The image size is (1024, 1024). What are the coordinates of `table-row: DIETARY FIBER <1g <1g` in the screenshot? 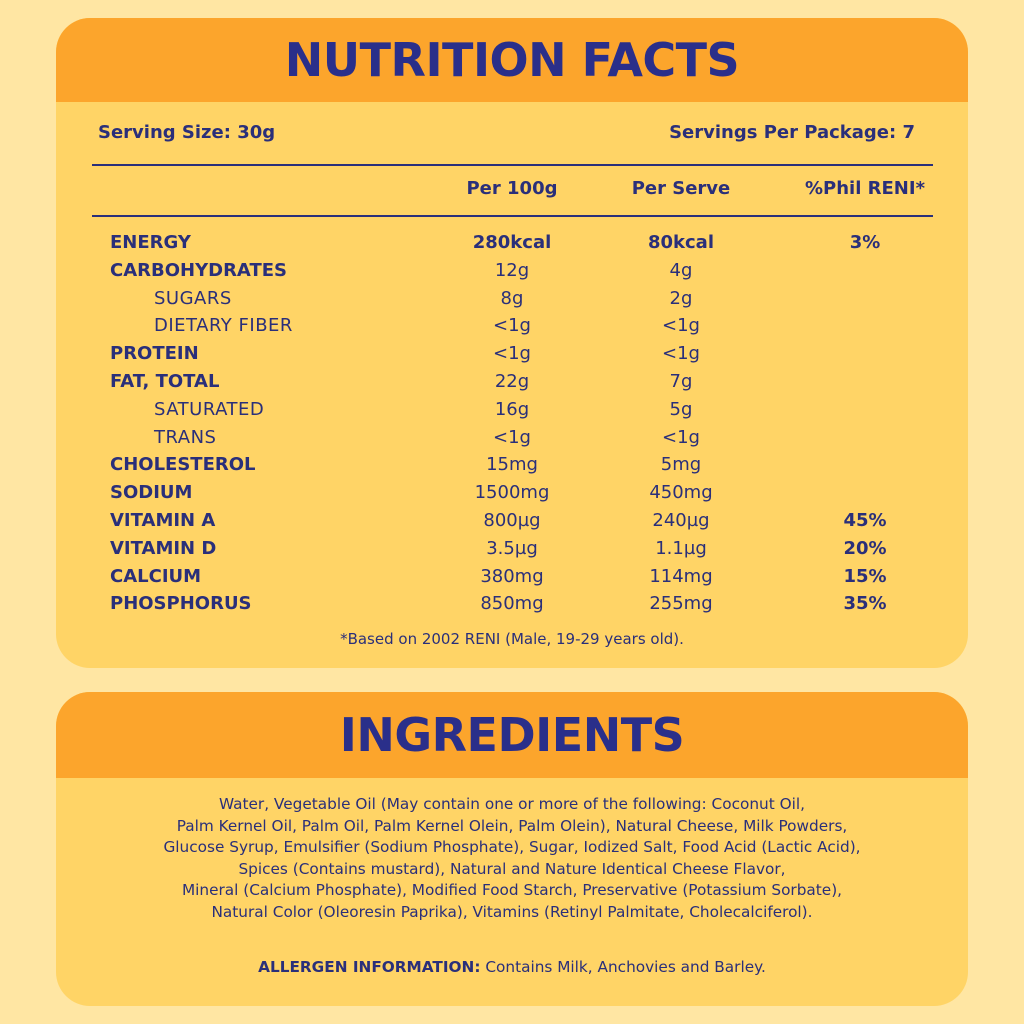 It's located at (512, 329).